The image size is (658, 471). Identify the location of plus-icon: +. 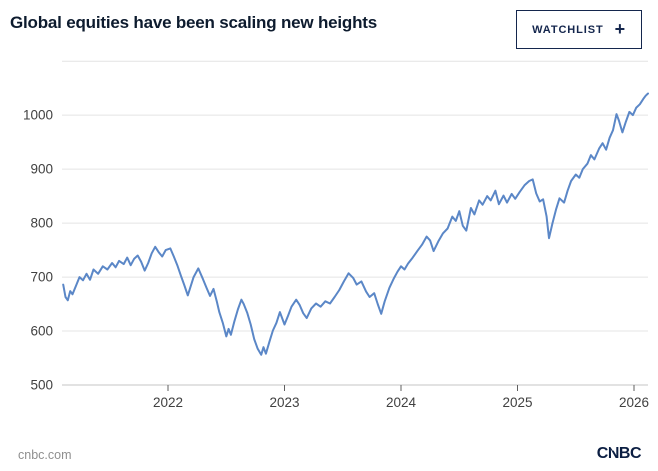
(620, 28).